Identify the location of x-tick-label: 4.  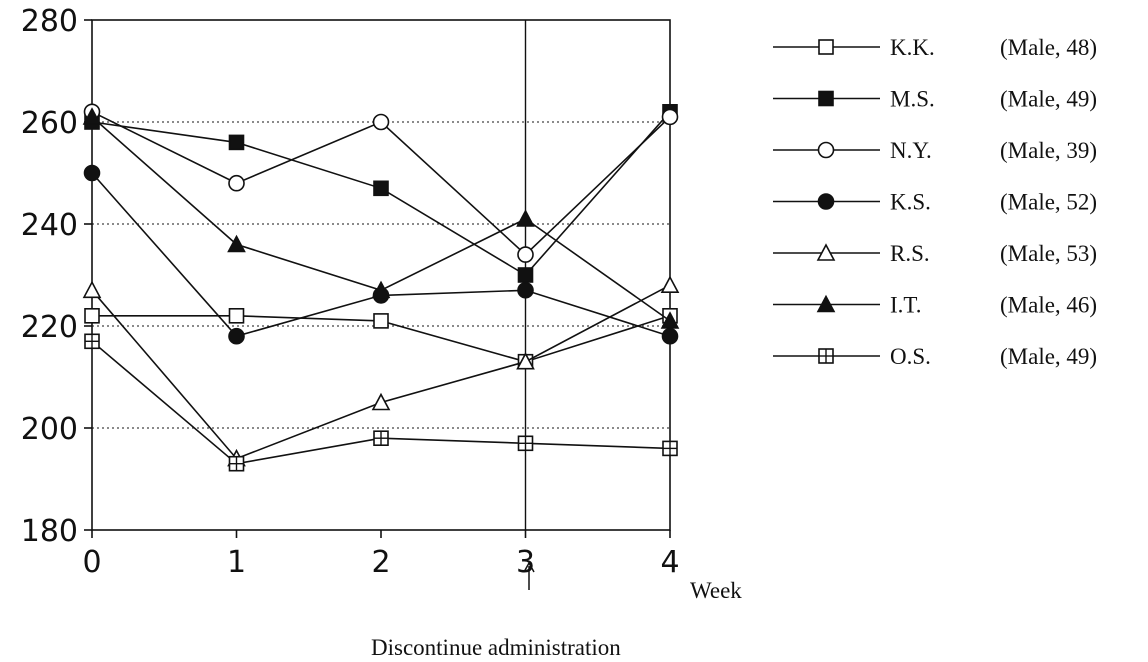
(669, 562).